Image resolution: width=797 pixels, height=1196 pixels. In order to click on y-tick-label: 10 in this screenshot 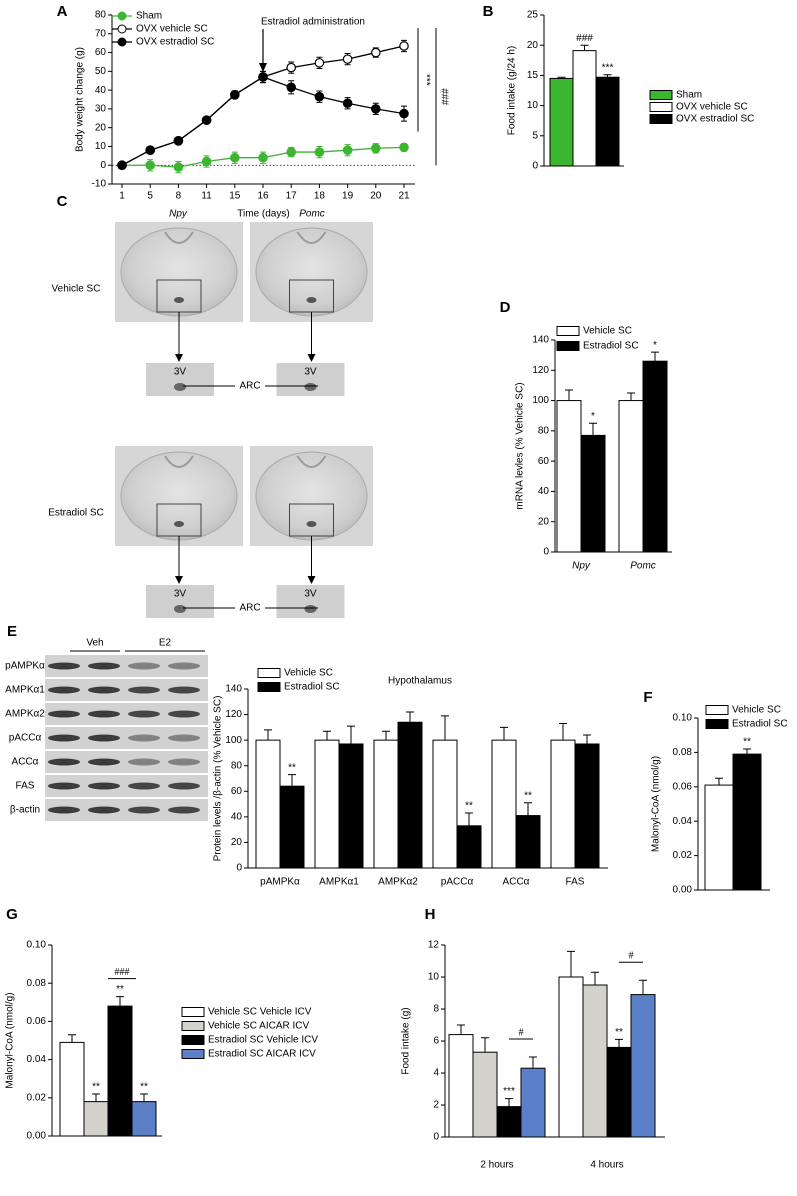, I will do `click(101, 146)`.